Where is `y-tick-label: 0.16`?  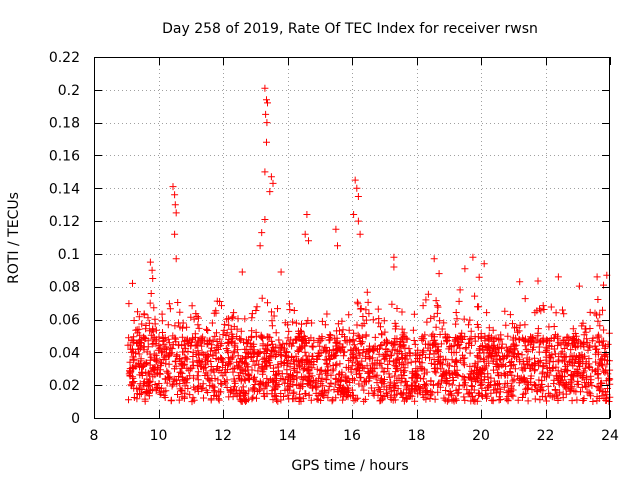 y-tick-label: 0.16 is located at coordinates (64, 156).